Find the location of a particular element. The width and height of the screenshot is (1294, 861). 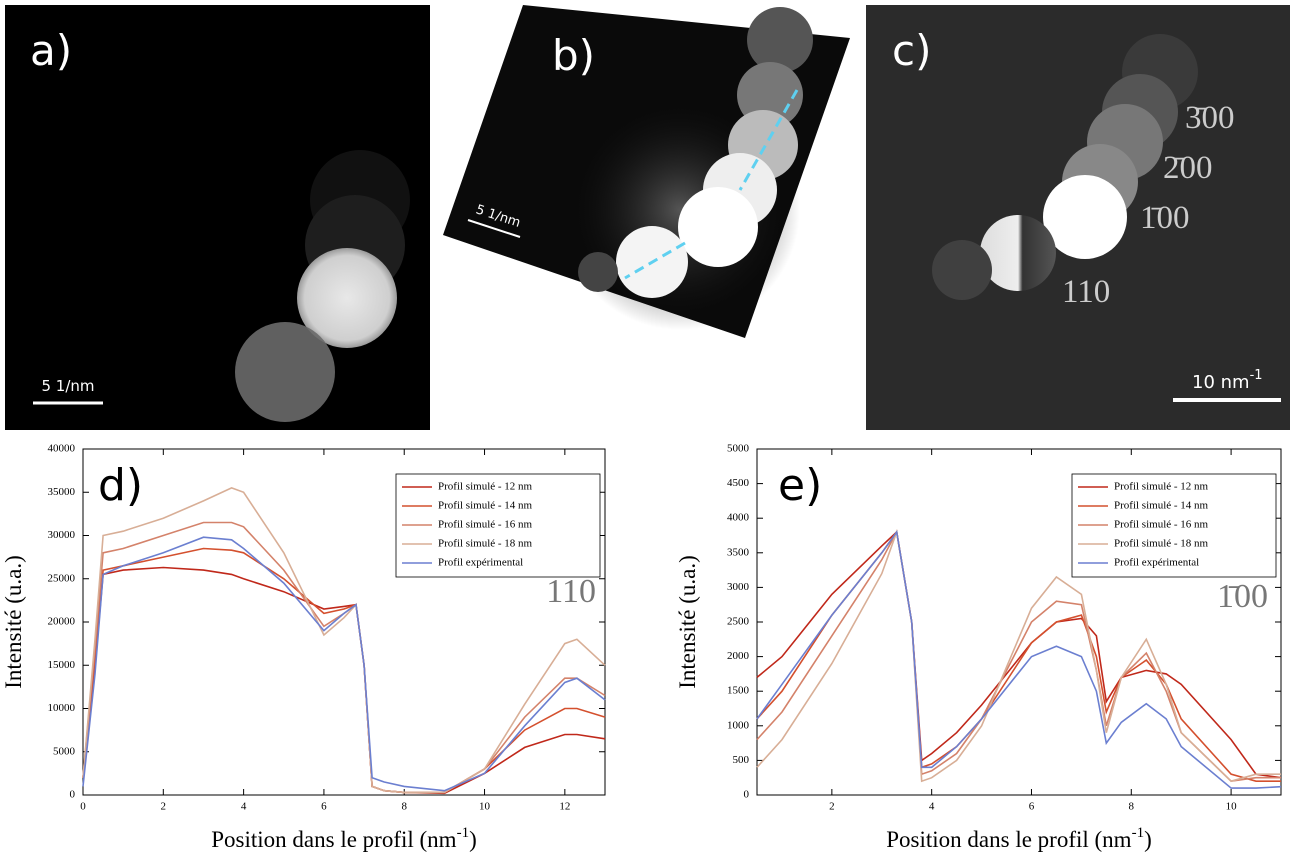

panel-label: a) is located at coordinates (51, 50).